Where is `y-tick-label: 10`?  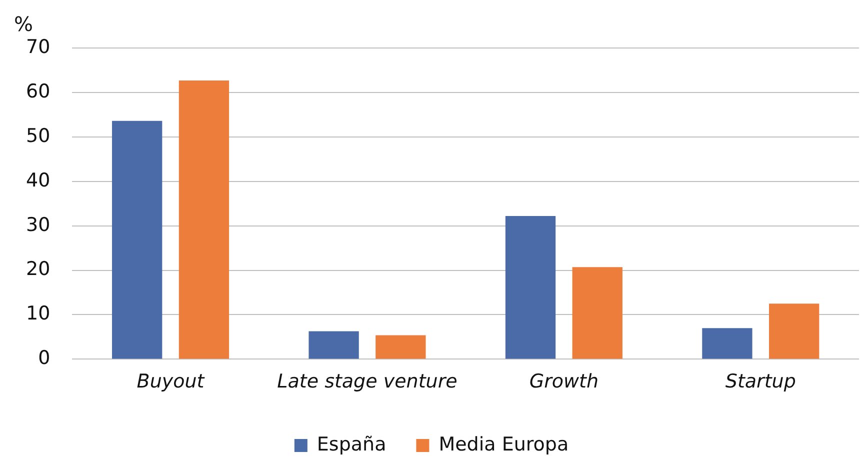
y-tick-label: 10 is located at coordinates (38, 313).